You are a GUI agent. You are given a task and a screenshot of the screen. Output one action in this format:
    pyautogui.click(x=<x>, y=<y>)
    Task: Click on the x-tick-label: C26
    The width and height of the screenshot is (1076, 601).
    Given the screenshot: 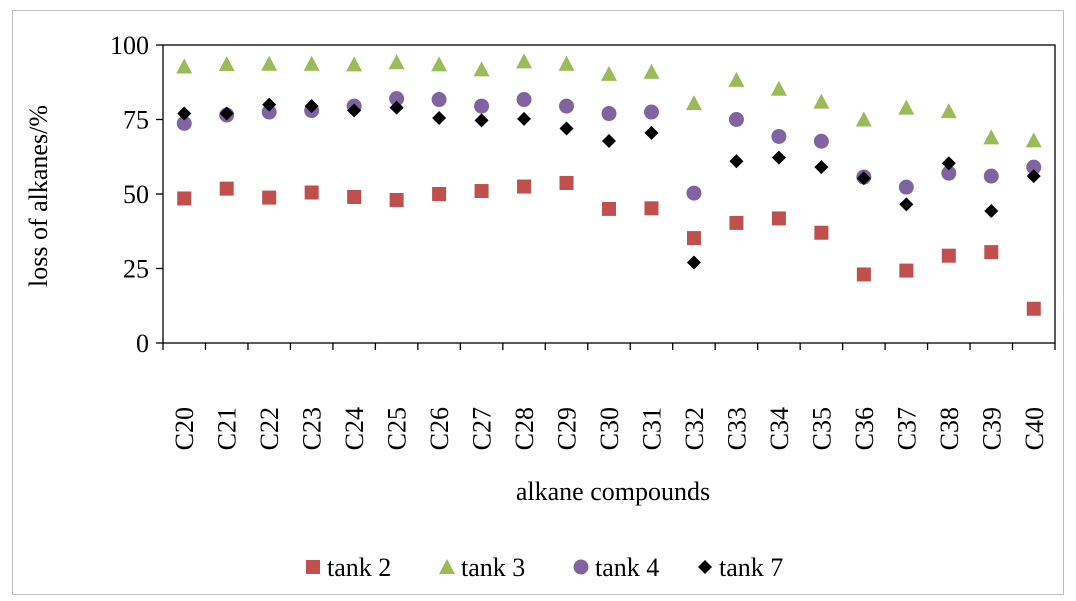 What is the action you would take?
    pyautogui.click(x=439, y=428)
    